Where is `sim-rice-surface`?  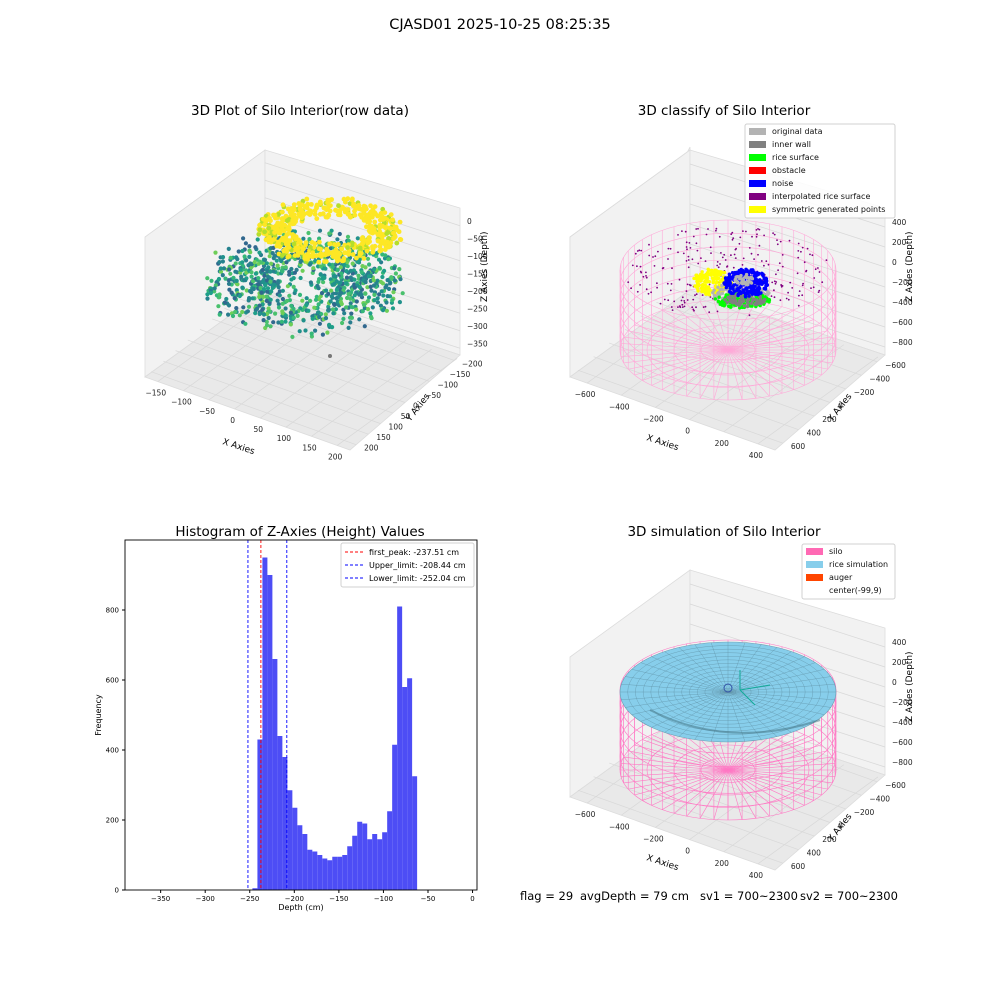 sim-rice-surface is located at coordinates (728, 692).